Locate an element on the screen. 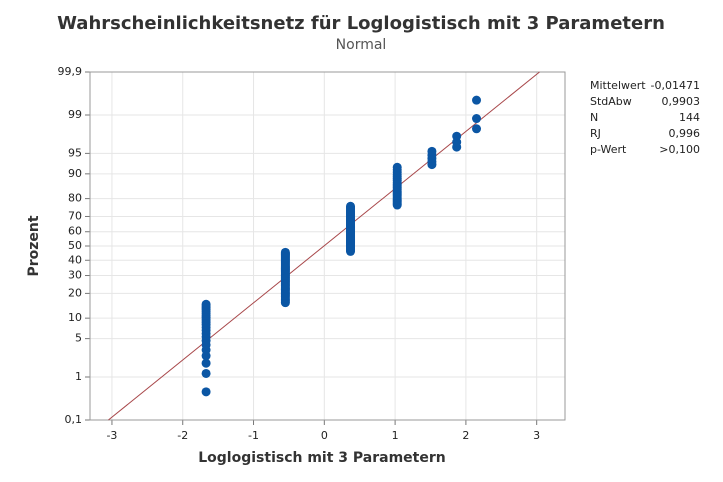 Image resolution: width=723 pixels, height=482 pixels. x-tick-label: -3 is located at coordinates (111, 435).